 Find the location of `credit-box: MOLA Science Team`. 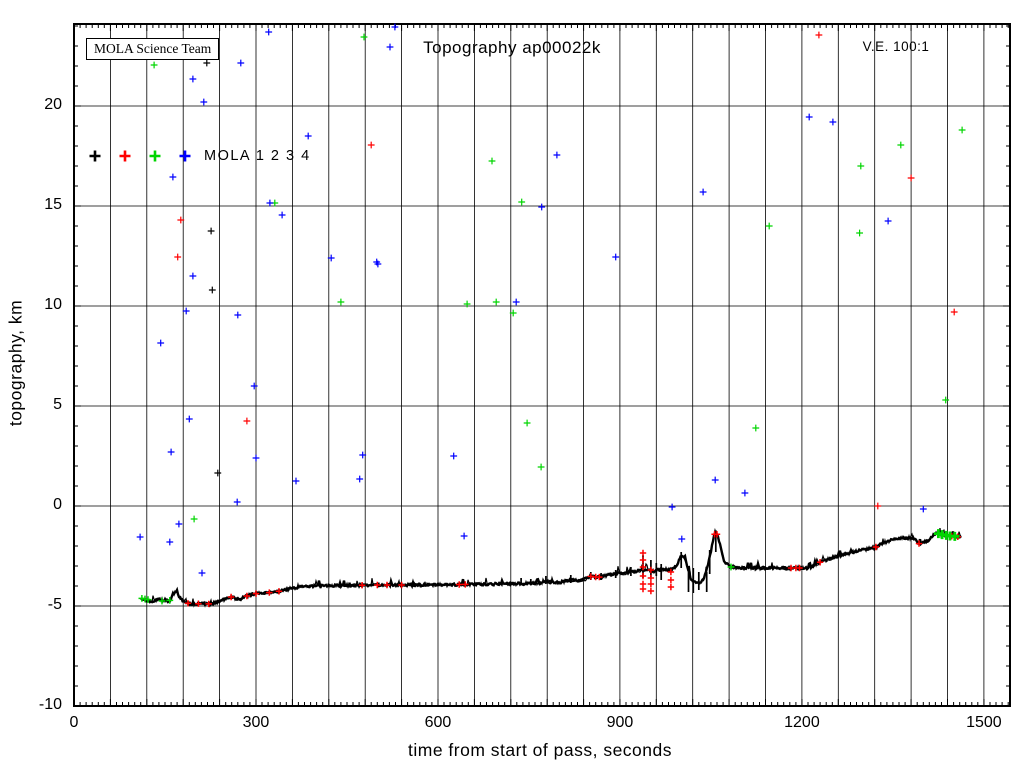

credit-box: MOLA Science Team is located at coordinates (153, 49).